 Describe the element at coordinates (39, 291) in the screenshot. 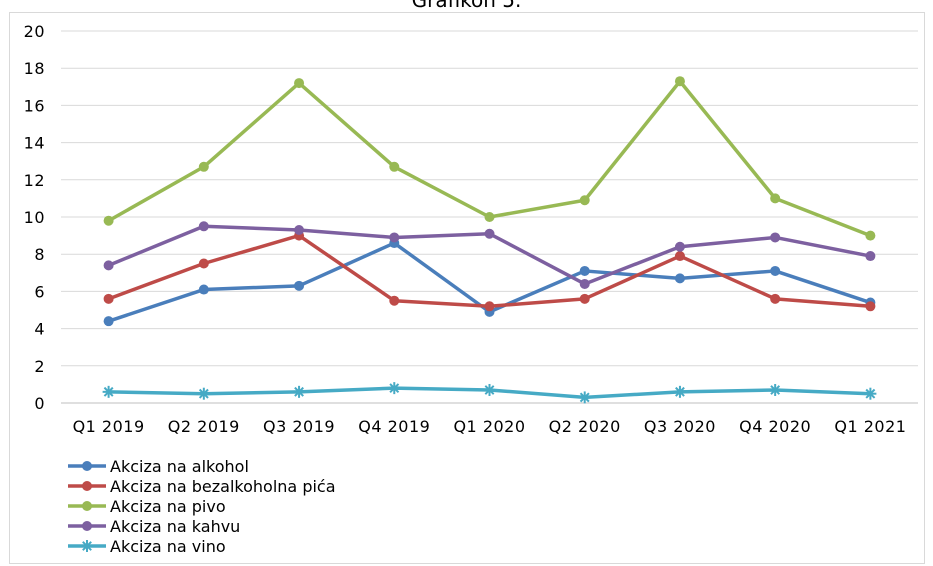

I see `y-tick-label: 6` at that location.